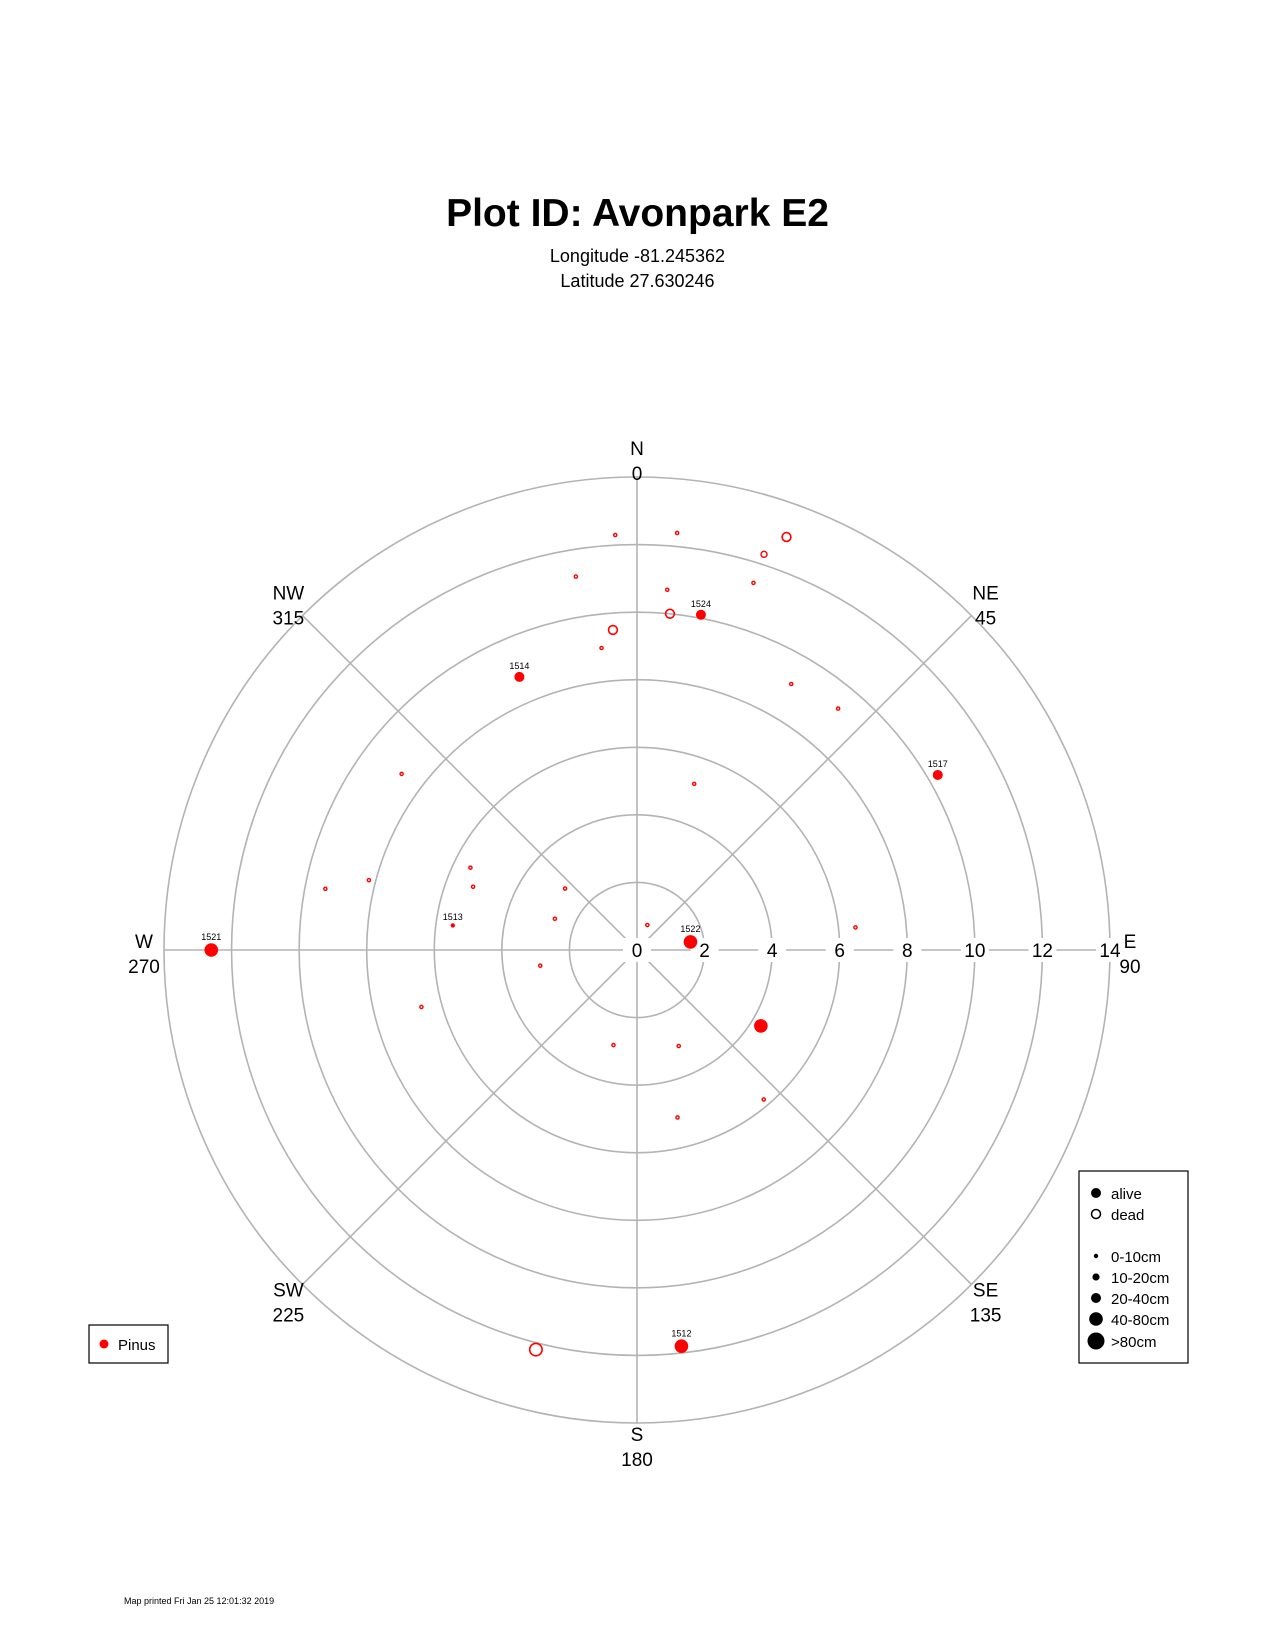 The height and width of the screenshot is (1650, 1275). I want to click on tree-id-label: 1517, so click(938, 764).